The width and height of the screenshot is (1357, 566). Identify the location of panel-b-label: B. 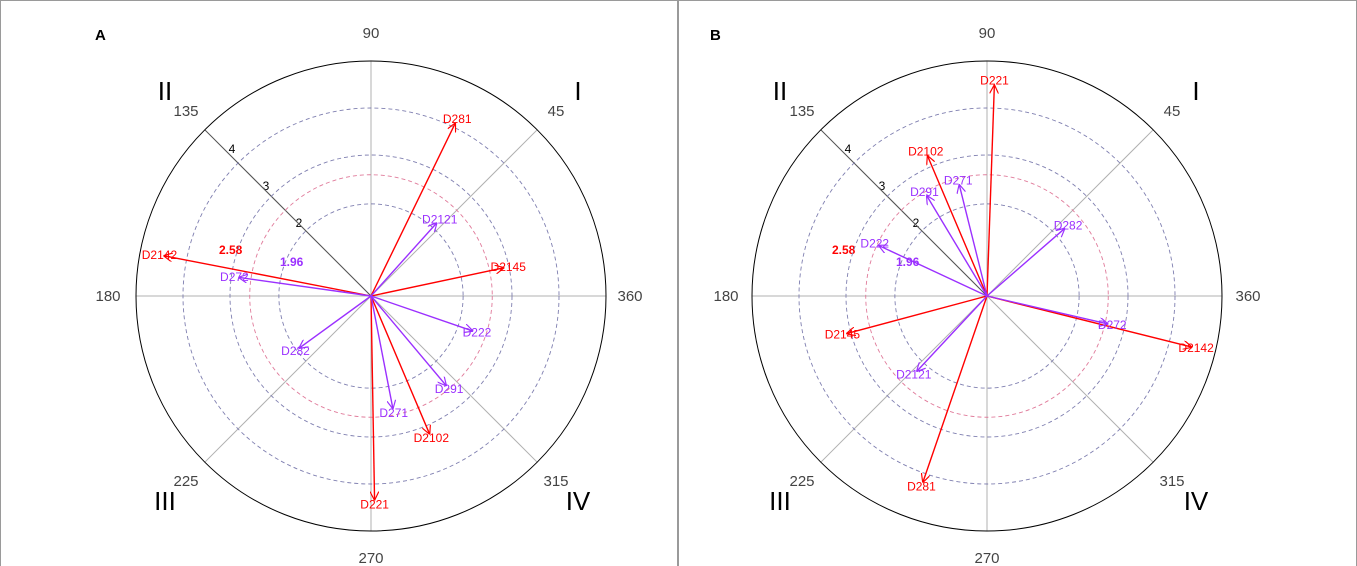
(715, 35).